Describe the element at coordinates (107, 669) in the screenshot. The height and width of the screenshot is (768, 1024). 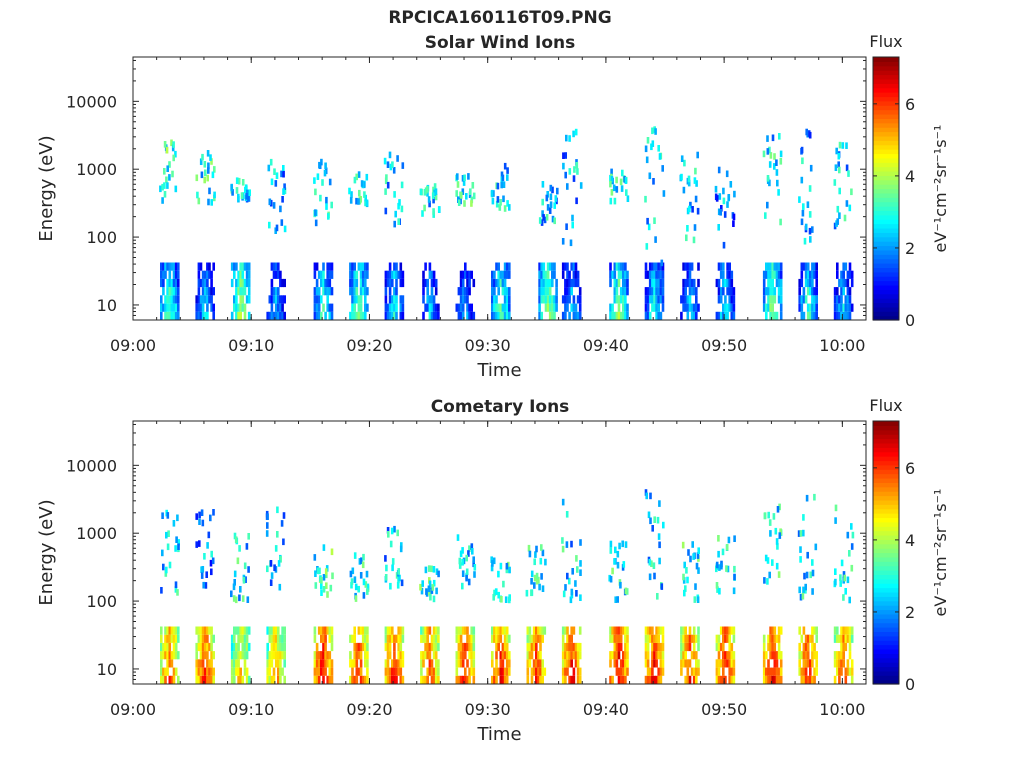
I see `y-tick-label: 10` at that location.